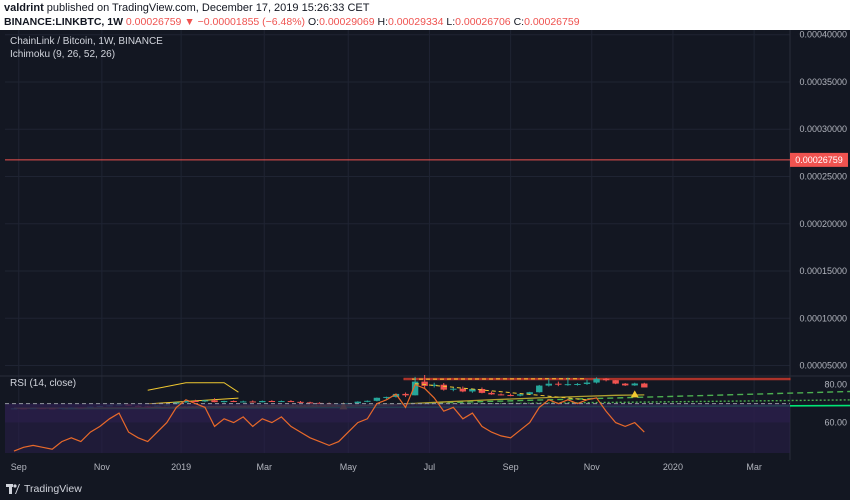  I want to click on publisher-name: valdrint, so click(24, 8).